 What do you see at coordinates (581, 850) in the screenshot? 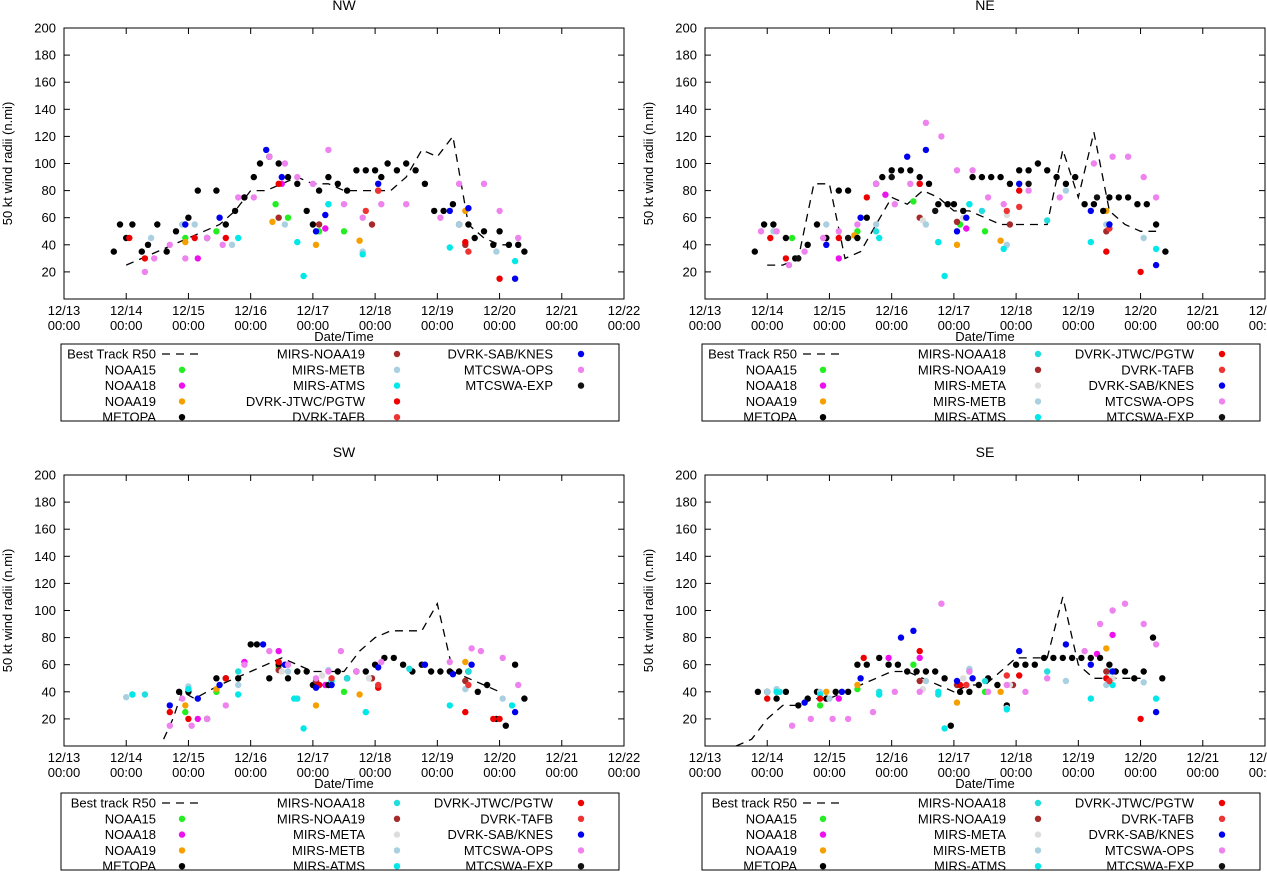
I see `legend-marker-mtcswa-ops` at bounding box center [581, 850].